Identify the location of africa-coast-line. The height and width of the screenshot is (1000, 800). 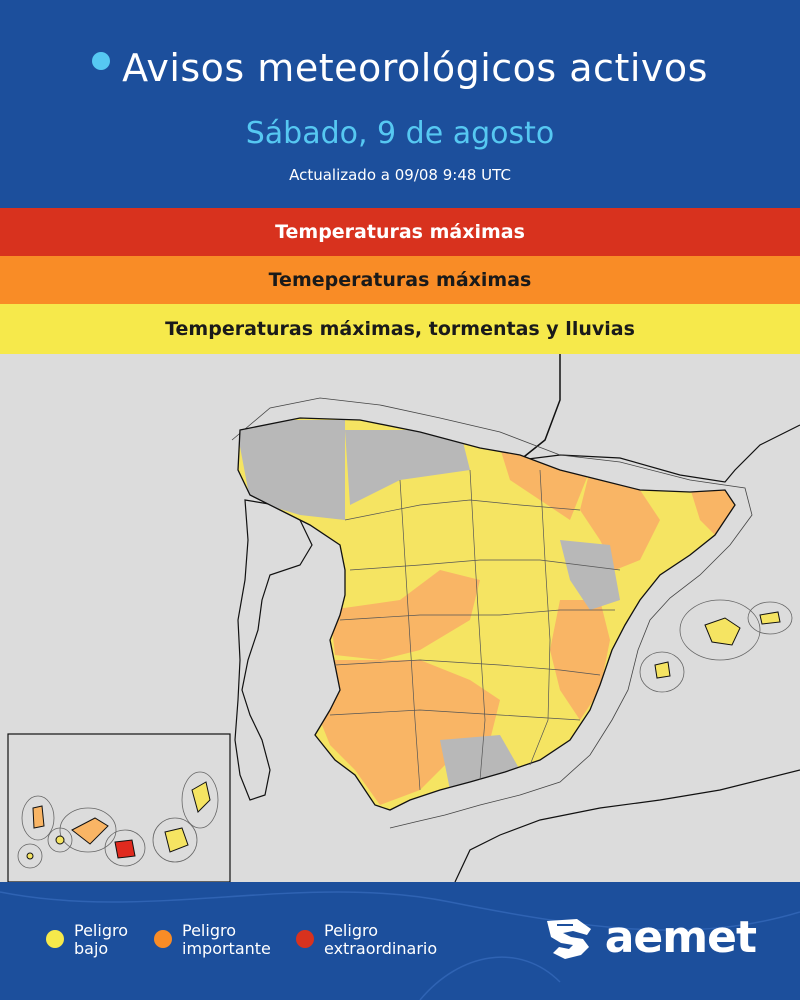
(627, 825).